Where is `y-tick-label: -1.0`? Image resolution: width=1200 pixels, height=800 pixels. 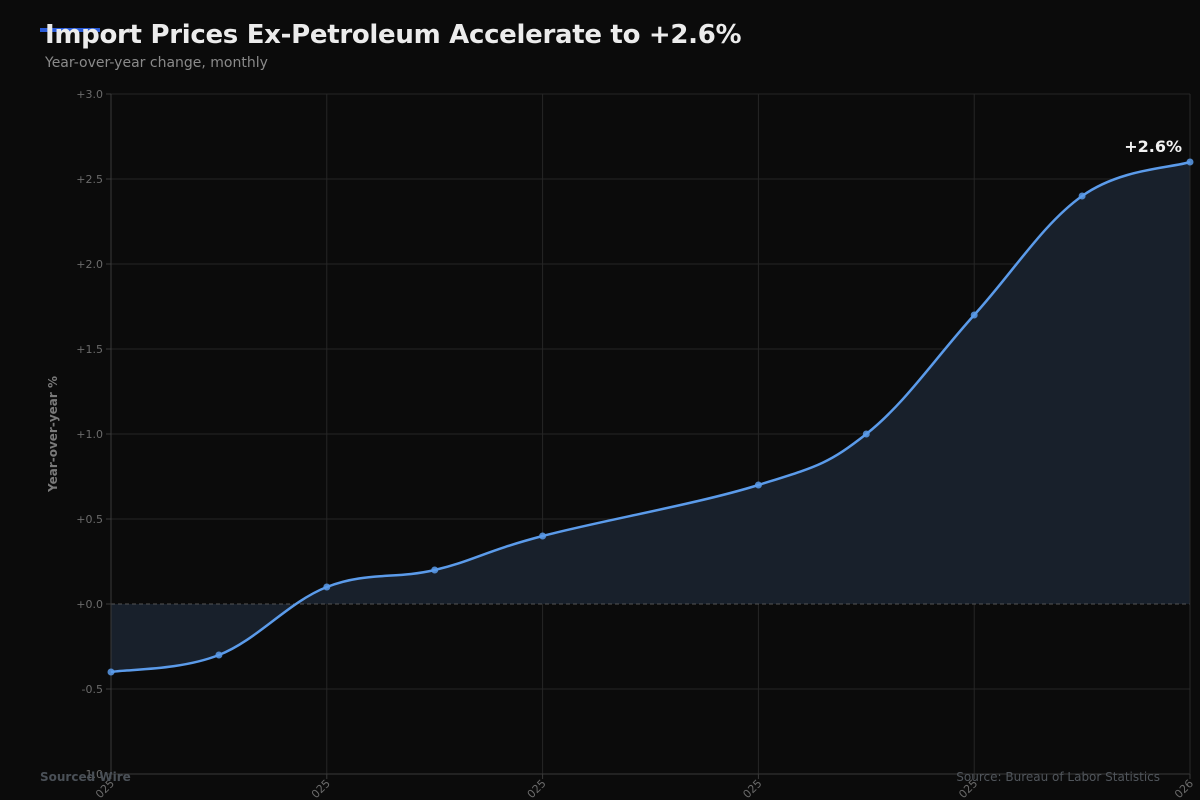 y-tick-label: -1.0 is located at coordinates (92, 774).